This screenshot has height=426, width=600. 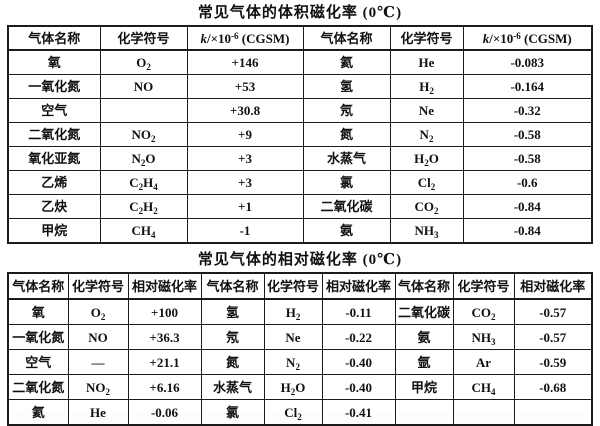 What do you see at coordinates (164, 387) in the screenshot?
I see `susceptibility-value-cell: +6.16` at bounding box center [164, 387].